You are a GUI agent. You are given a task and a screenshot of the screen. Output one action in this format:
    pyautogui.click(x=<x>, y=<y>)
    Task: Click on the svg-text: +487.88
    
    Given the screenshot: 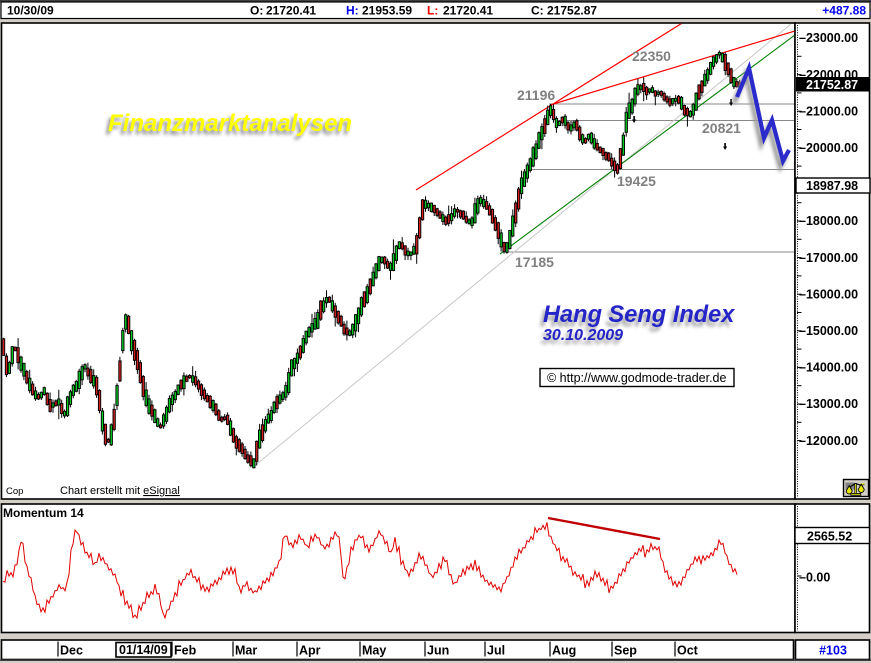 What is the action you would take?
    pyautogui.click(x=844, y=11)
    